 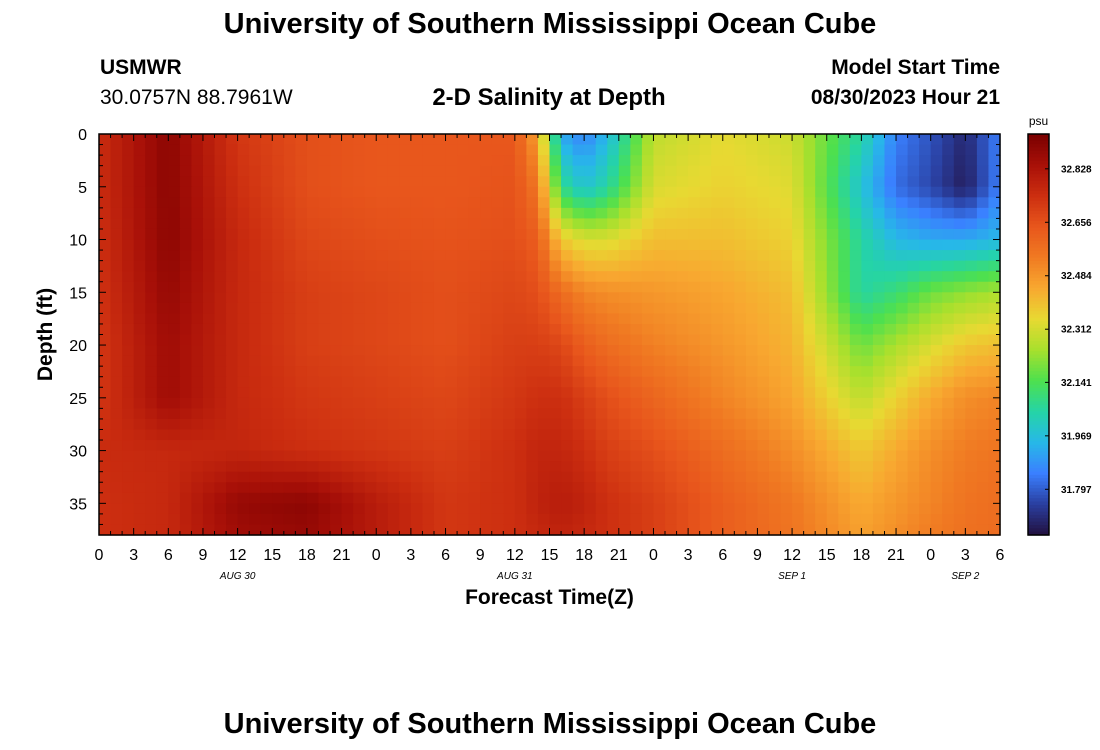 What do you see at coordinates (342, 555) in the screenshot?
I see `x-tick-label: 21` at bounding box center [342, 555].